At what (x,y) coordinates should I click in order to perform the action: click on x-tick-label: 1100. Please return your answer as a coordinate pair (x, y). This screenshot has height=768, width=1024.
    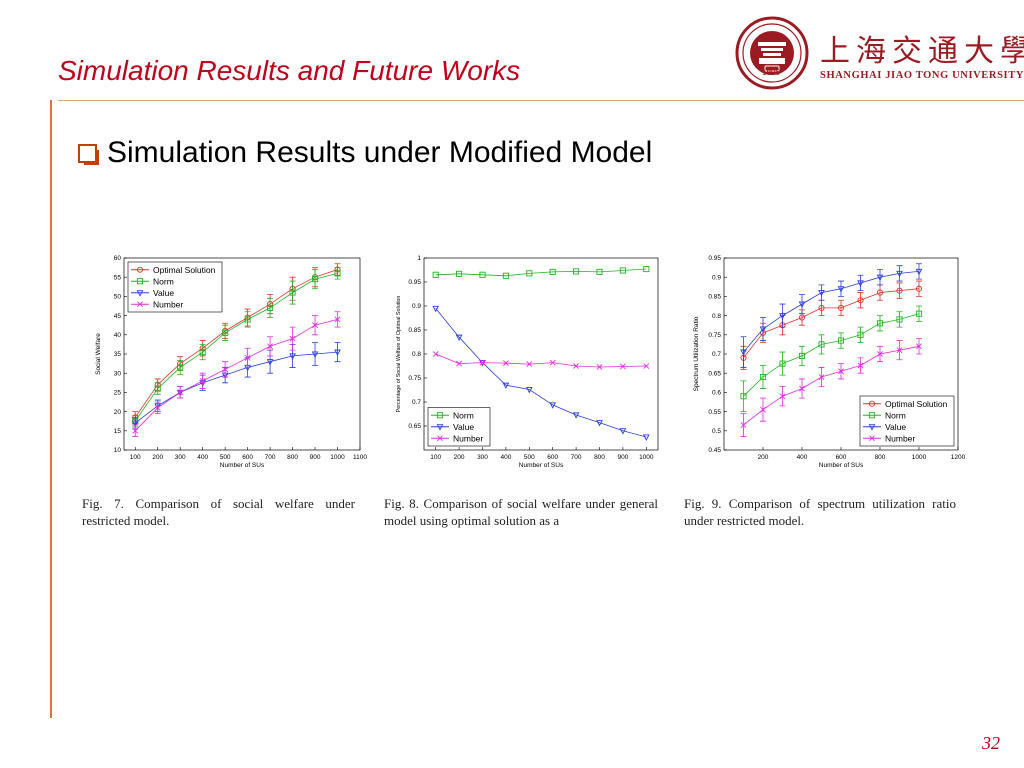
    Looking at the image, I should click on (360, 457).